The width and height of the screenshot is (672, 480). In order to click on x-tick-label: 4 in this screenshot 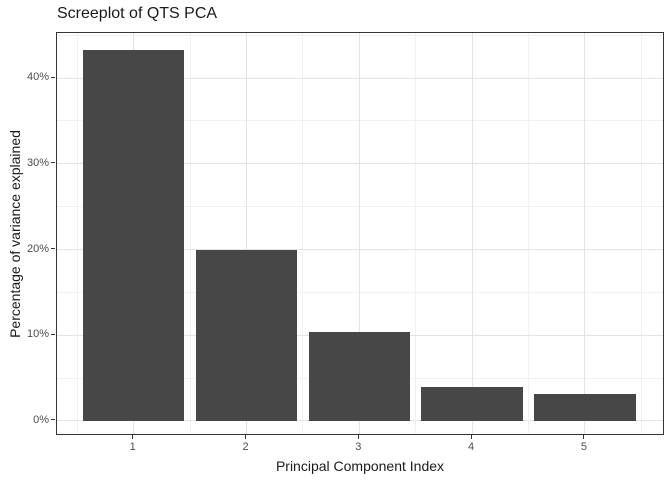, I will do `click(471, 447)`.